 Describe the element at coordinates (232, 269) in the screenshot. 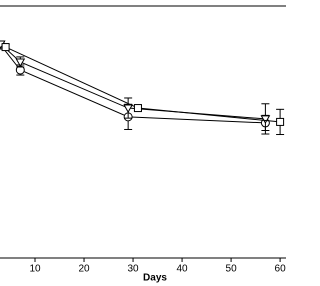

I see `x-tick-label: 50` at that location.